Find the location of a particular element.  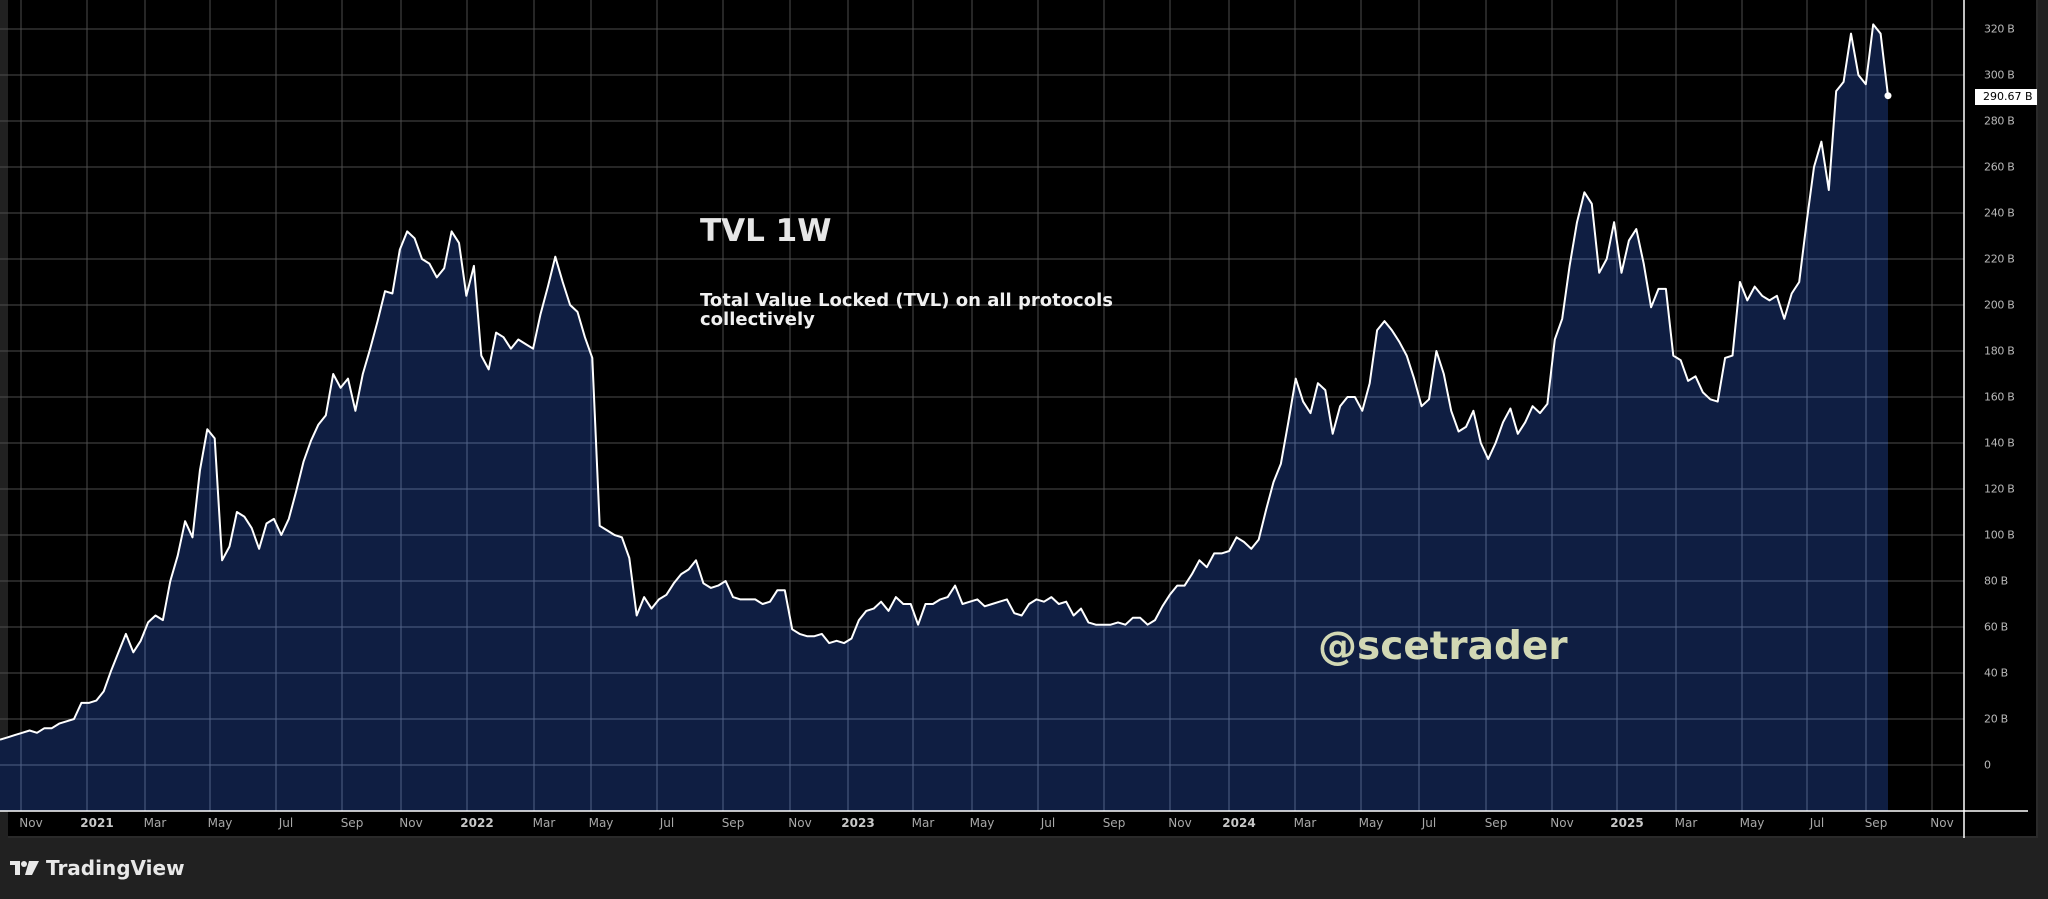

y-axis-label: 140 B is located at coordinates (1999, 443).